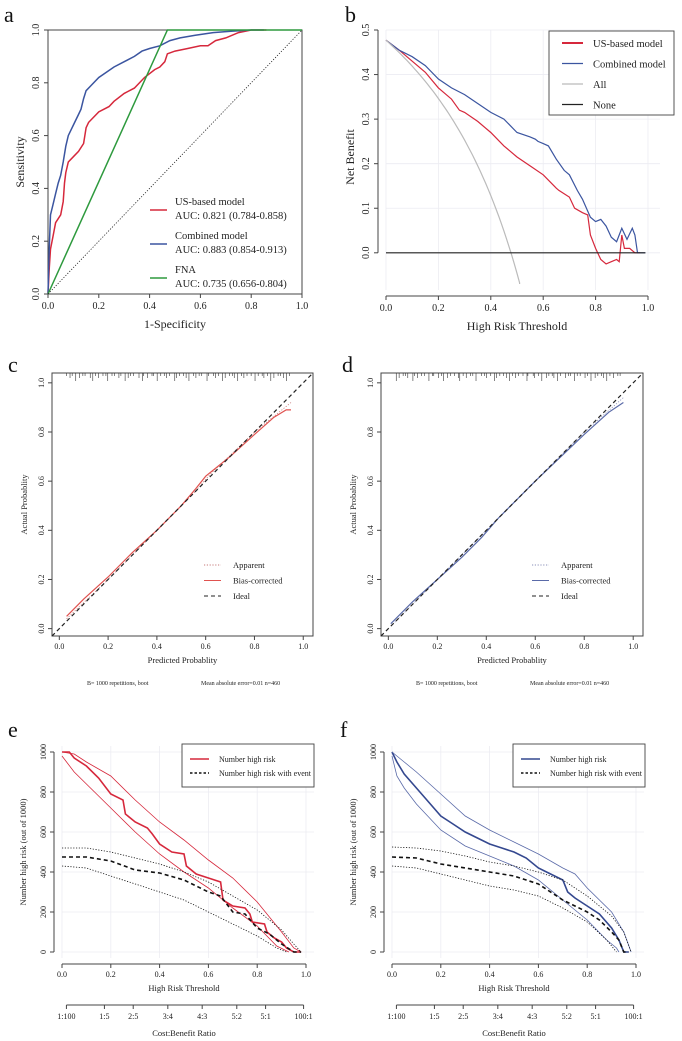 Image resolution: width=682 pixels, height=1041 pixels. I want to click on grid, so click(187, 852).